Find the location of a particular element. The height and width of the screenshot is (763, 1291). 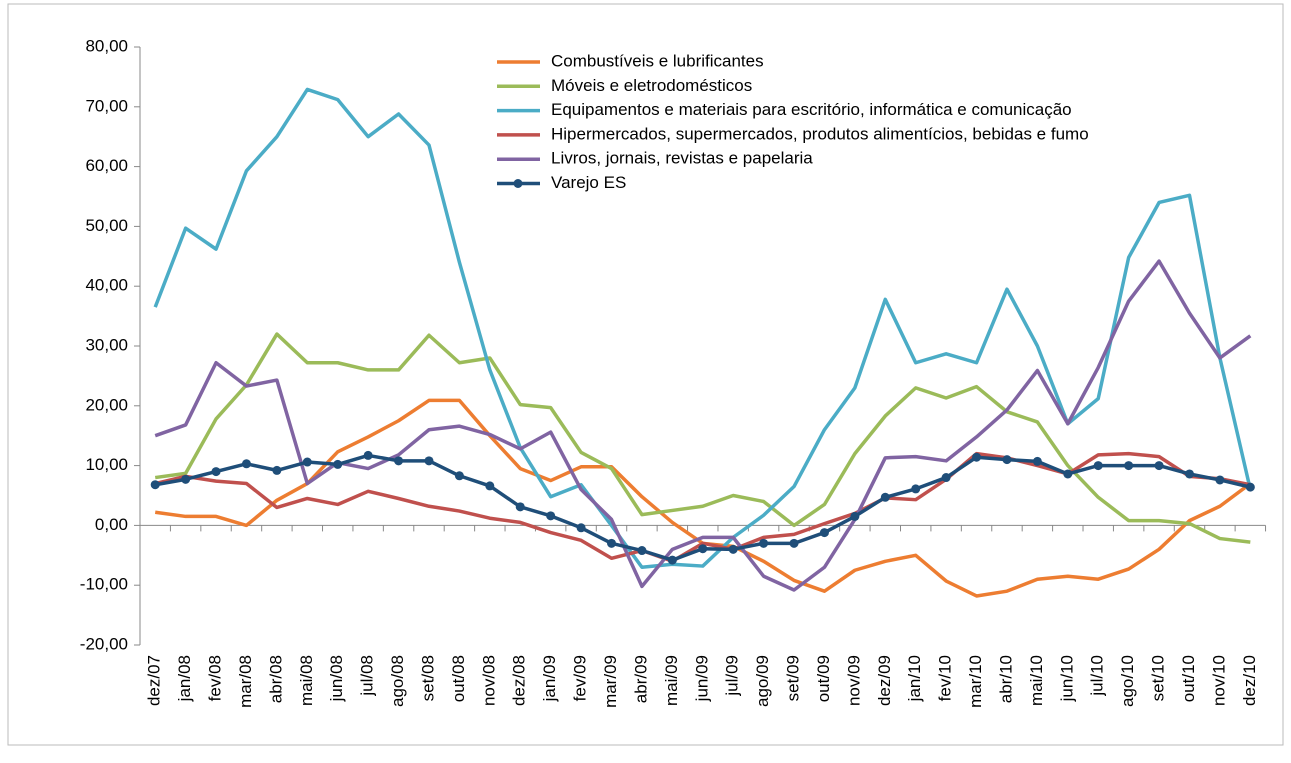

x-tick-label: abr/10 is located at coordinates (1005, 679).